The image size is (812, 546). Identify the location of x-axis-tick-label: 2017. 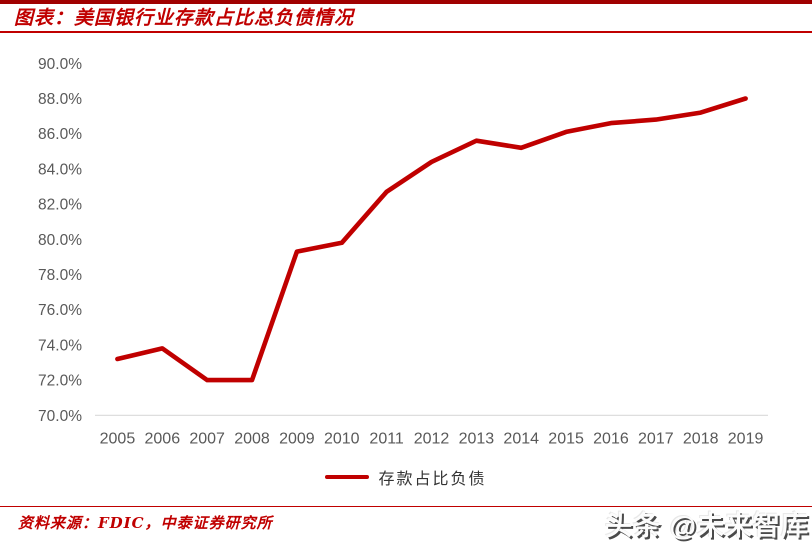
(656, 438).